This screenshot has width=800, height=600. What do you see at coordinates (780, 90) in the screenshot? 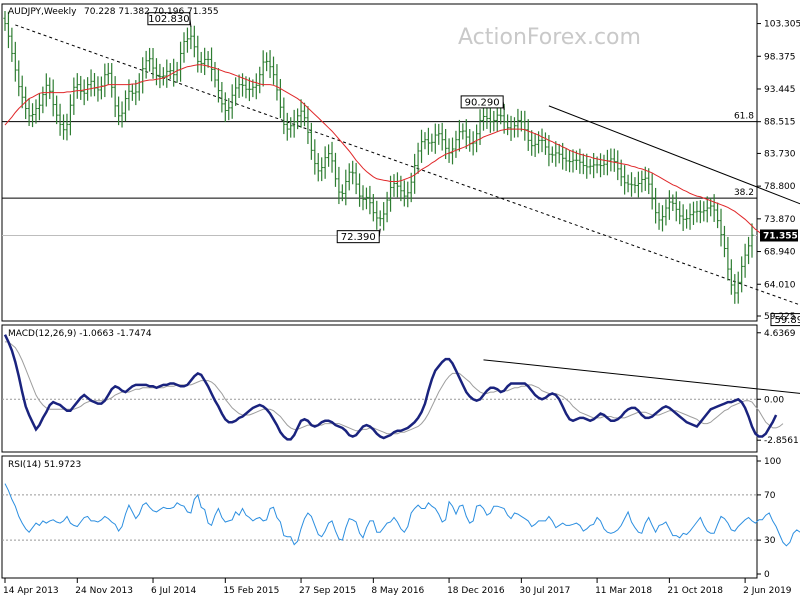
I see `price-y-tick-label: 93.445` at bounding box center [780, 90].